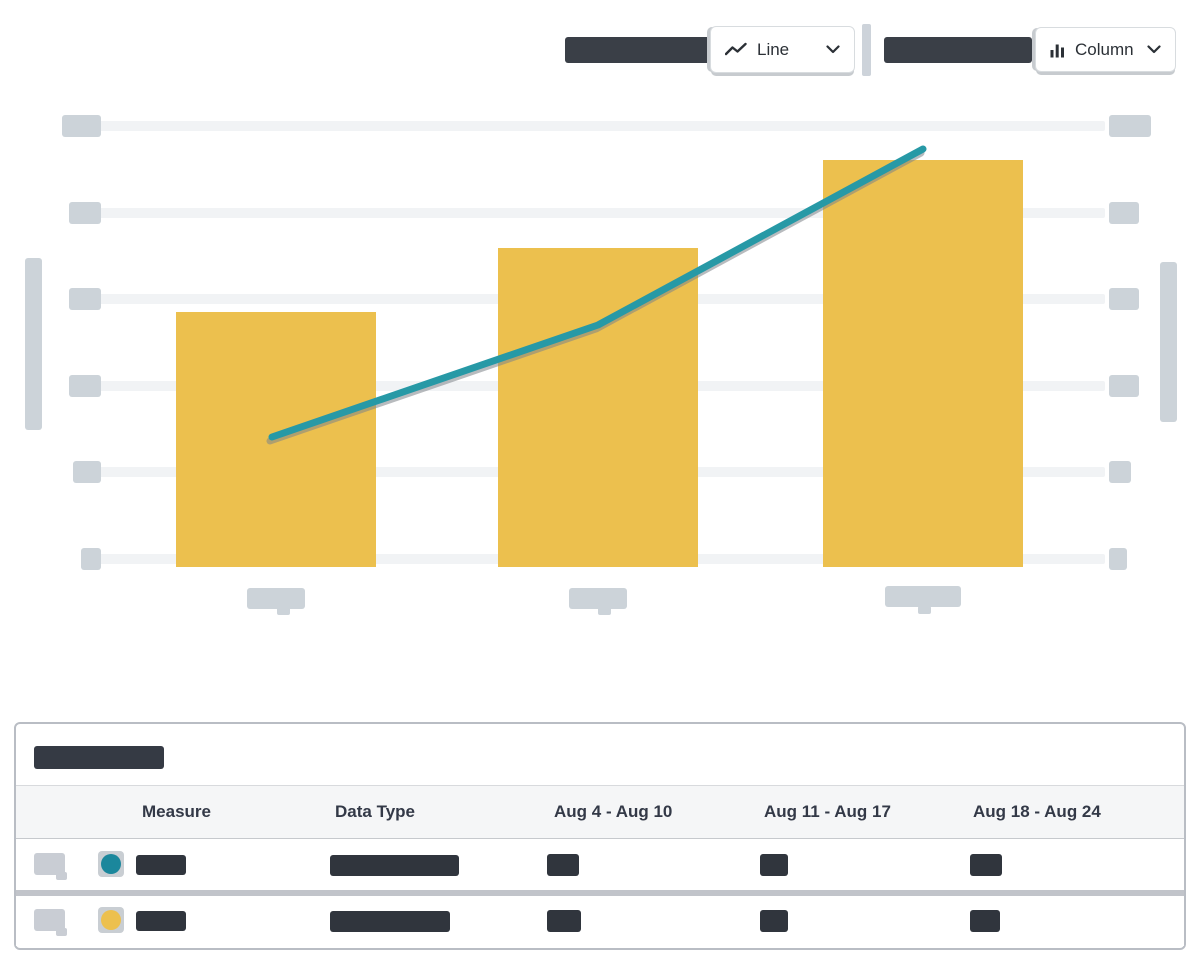 This screenshot has width=1201, height=970. Describe the element at coordinates (600, 893) in the screenshot. I see `row-divider` at that location.